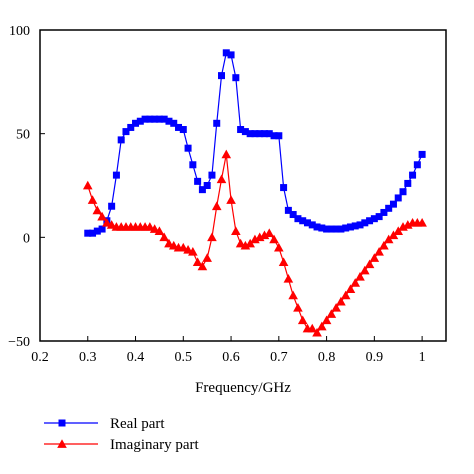  Describe the element at coordinates (136, 357) in the screenshot. I see `x-tick-label: 0.4` at that location.